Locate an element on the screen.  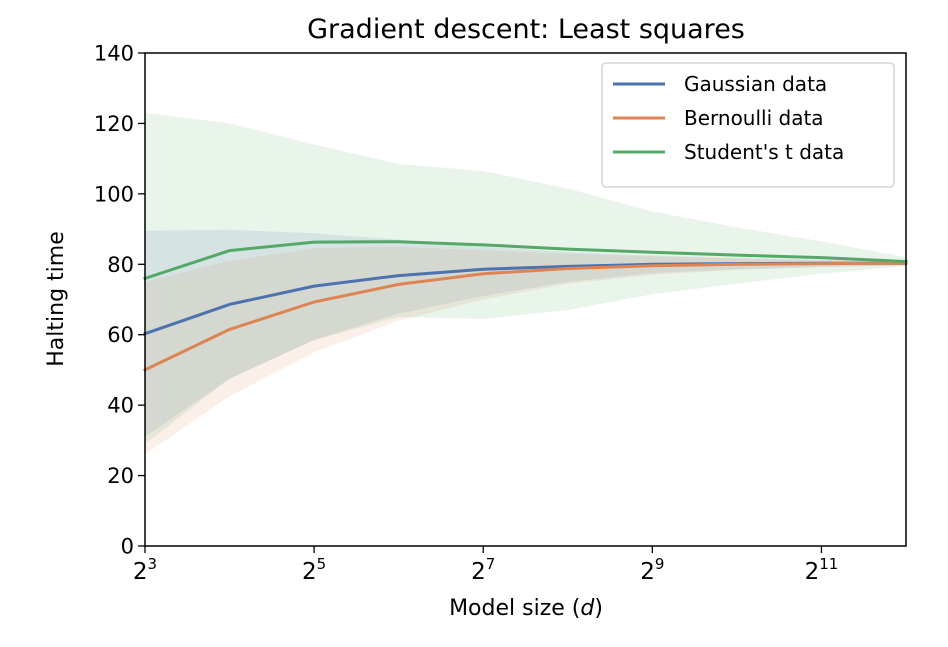
x-axis-label-prefix: Model size ( is located at coordinates (514, 608).